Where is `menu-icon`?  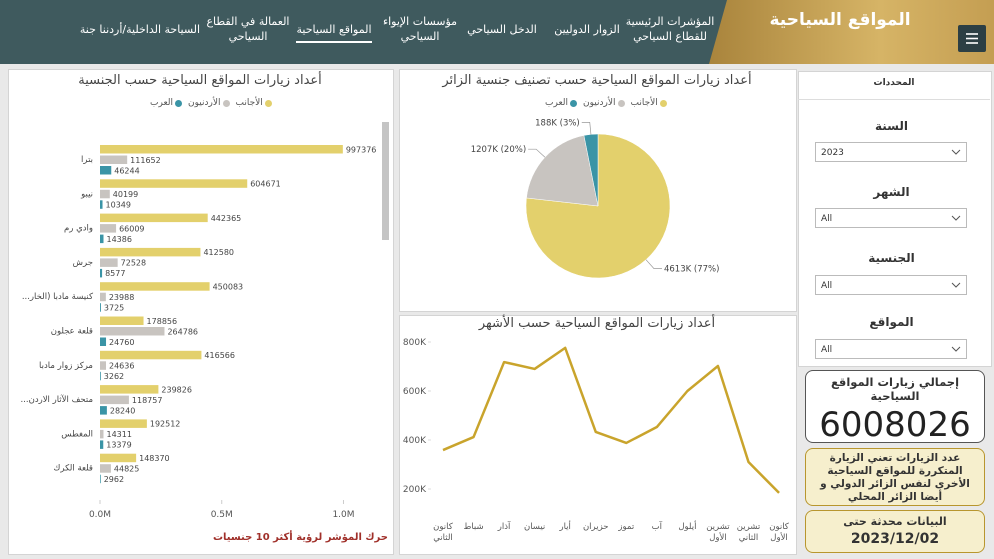
menu-icon is located at coordinates (972, 38).